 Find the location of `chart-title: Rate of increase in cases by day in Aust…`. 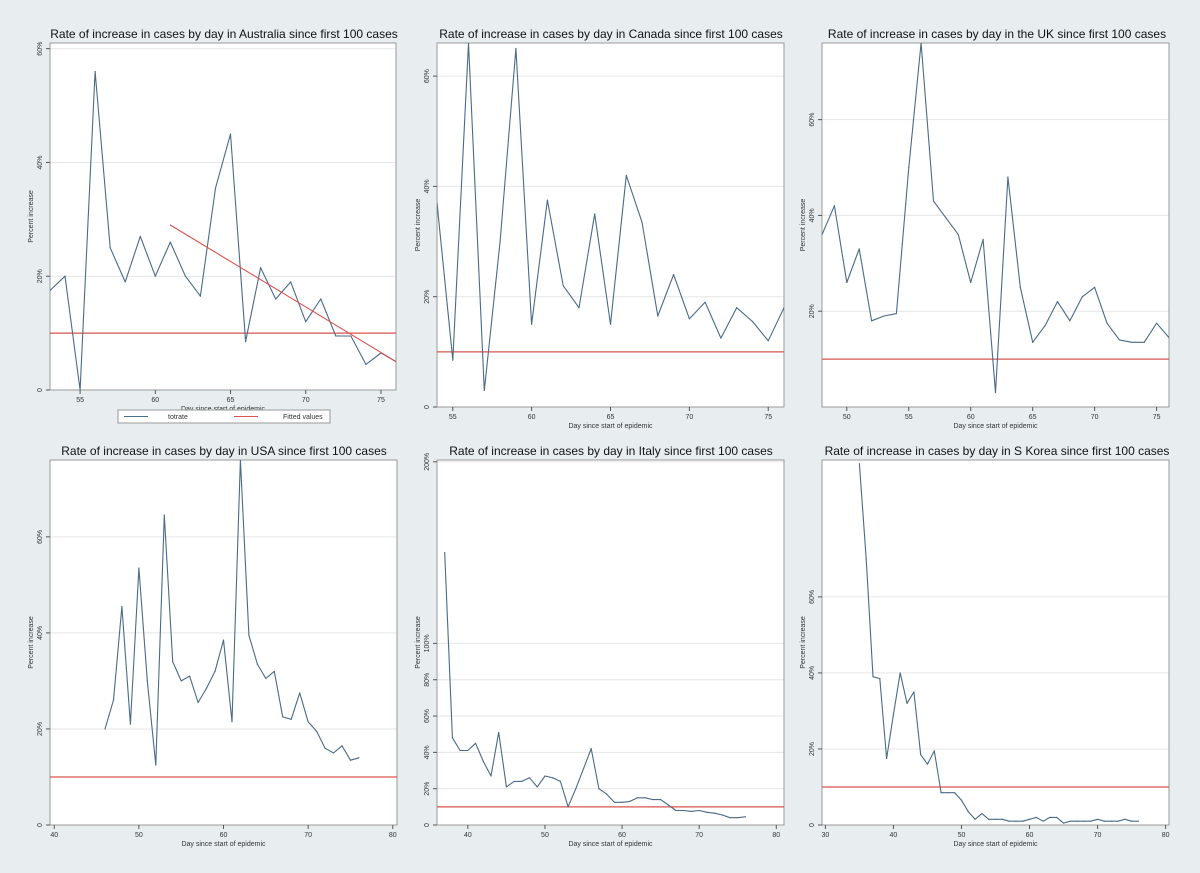

chart-title: Rate of increase in cases by day in Aust… is located at coordinates (224, 34).